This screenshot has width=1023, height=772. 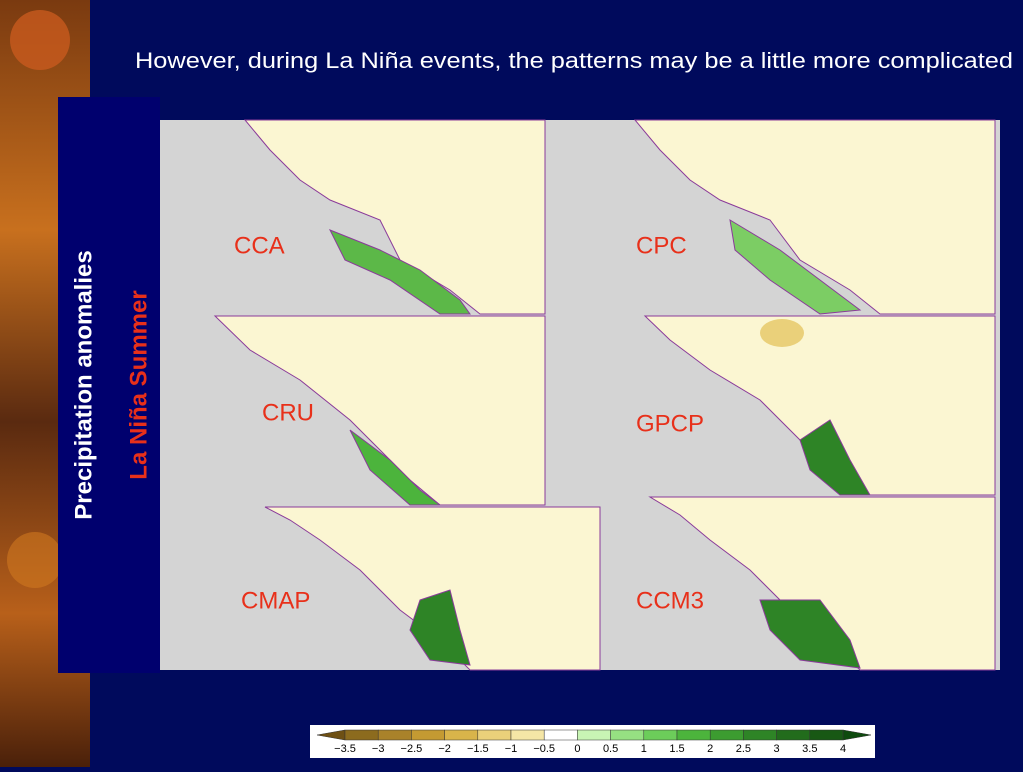 What do you see at coordinates (577, 749) in the screenshot?
I see `colorbar-label: 0` at bounding box center [577, 749].